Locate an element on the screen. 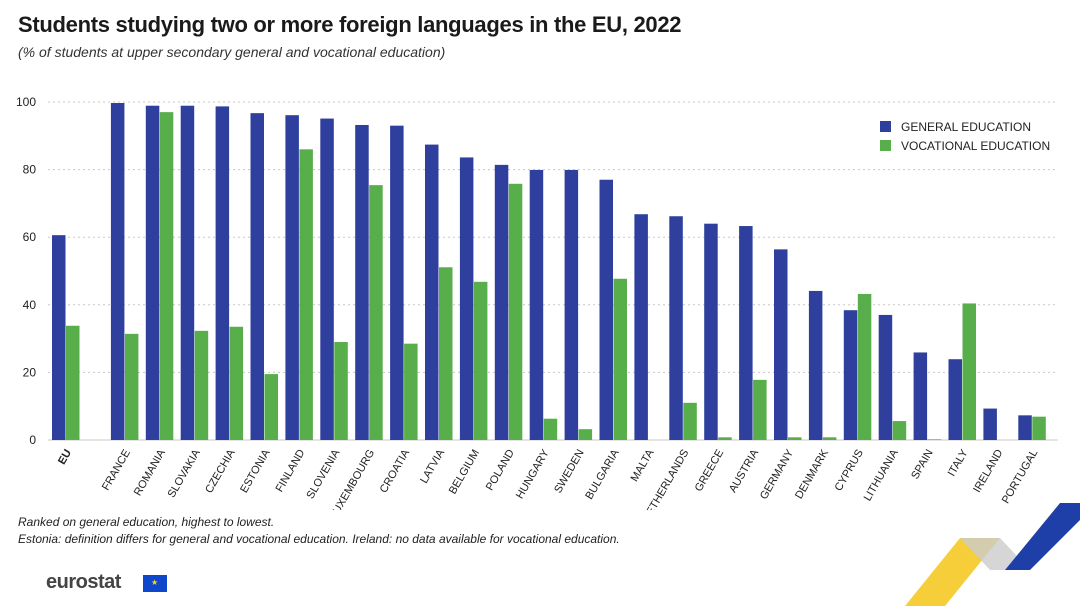 The width and height of the screenshot is (1080, 606). bar-general-austria is located at coordinates (746, 333).